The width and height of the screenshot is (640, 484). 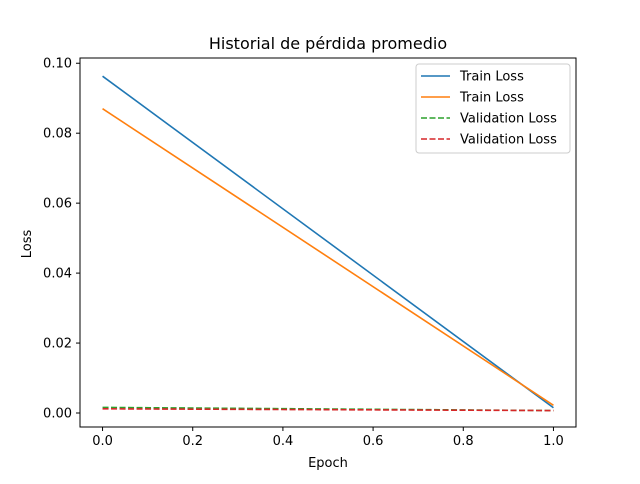 I want to click on x-axis-label: Epoch, so click(x=328, y=463).